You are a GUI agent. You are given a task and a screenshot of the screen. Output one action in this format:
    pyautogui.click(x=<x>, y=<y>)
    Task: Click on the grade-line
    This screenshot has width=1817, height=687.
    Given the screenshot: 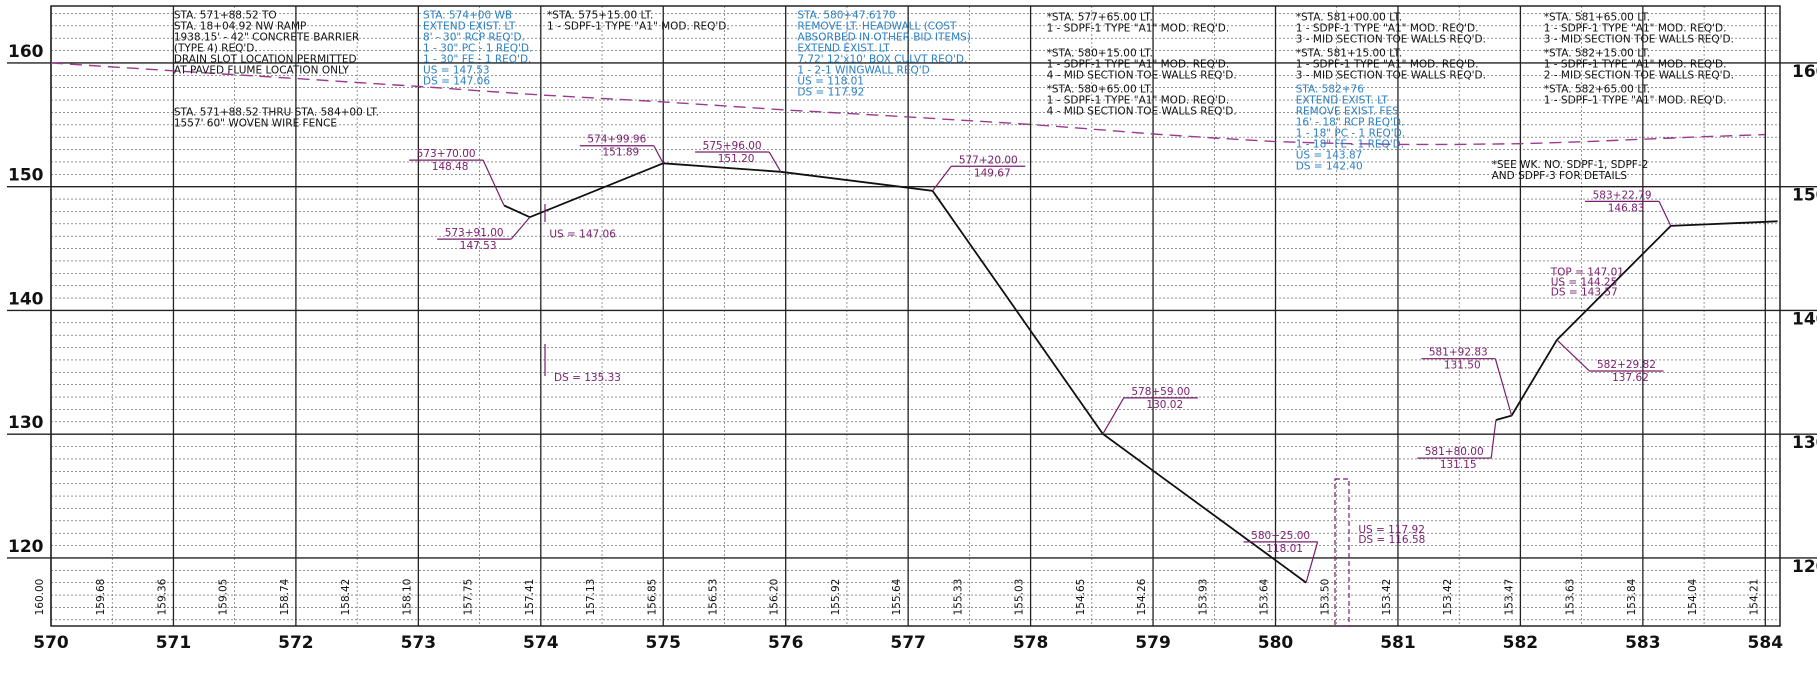 What is the action you would take?
    pyautogui.click(x=908, y=104)
    